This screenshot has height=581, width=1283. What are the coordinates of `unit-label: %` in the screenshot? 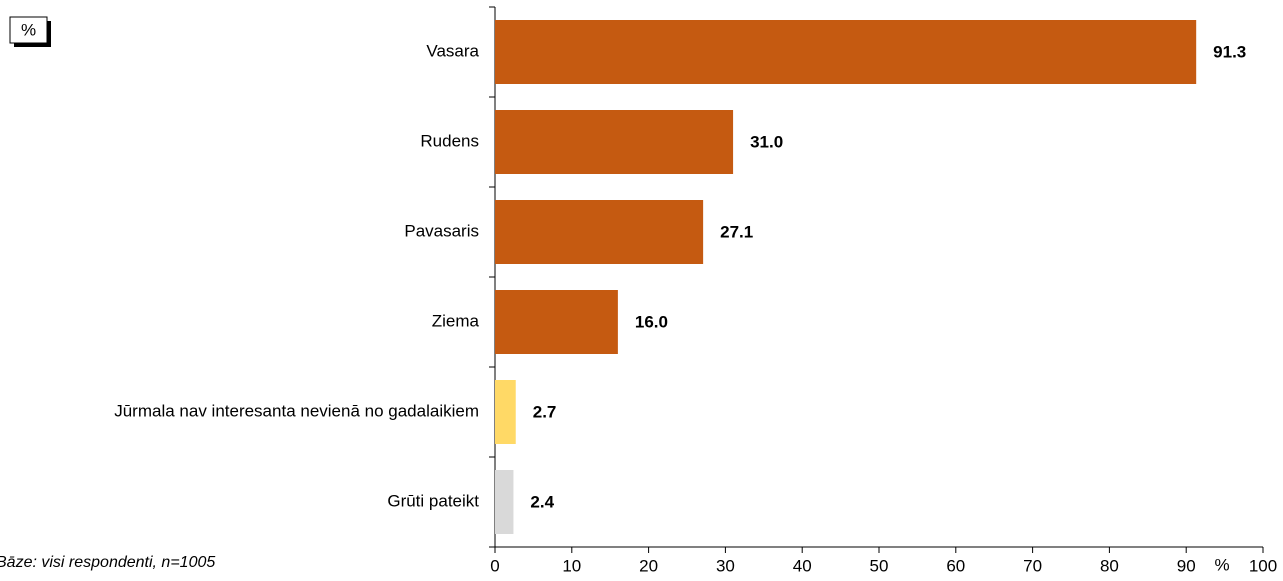 It's located at (28, 29).